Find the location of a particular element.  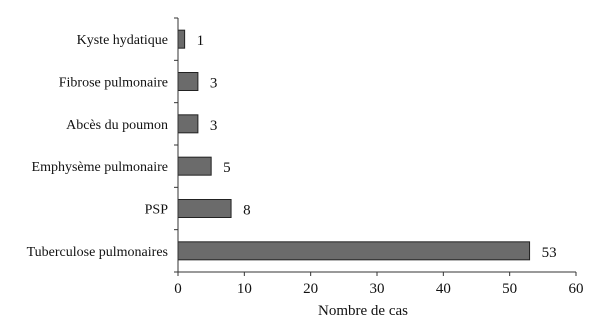

x-tick-label: 0 is located at coordinates (178, 289).